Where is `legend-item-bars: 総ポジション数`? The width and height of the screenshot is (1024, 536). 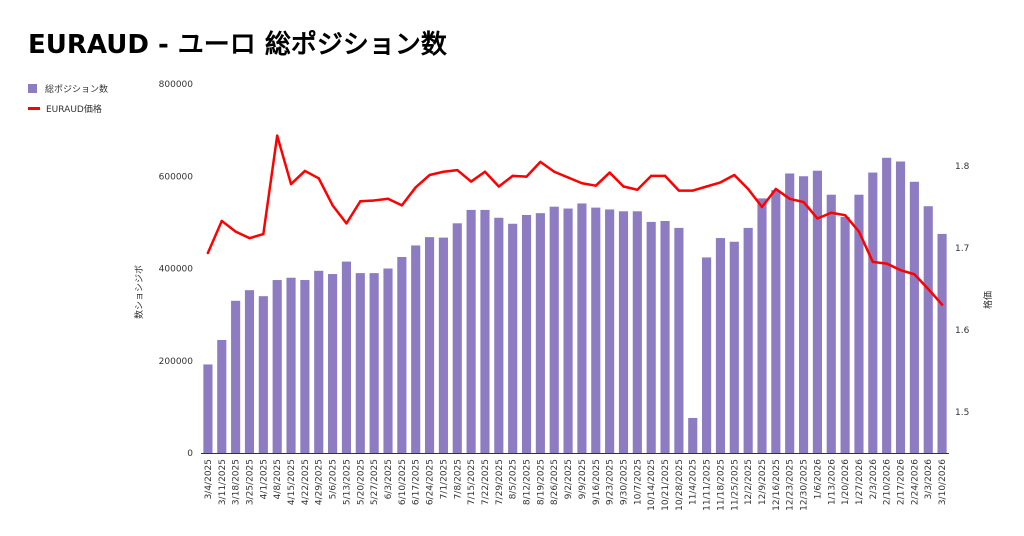
legend-item-bars: 総ポジション数 is located at coordinates (68, 88).